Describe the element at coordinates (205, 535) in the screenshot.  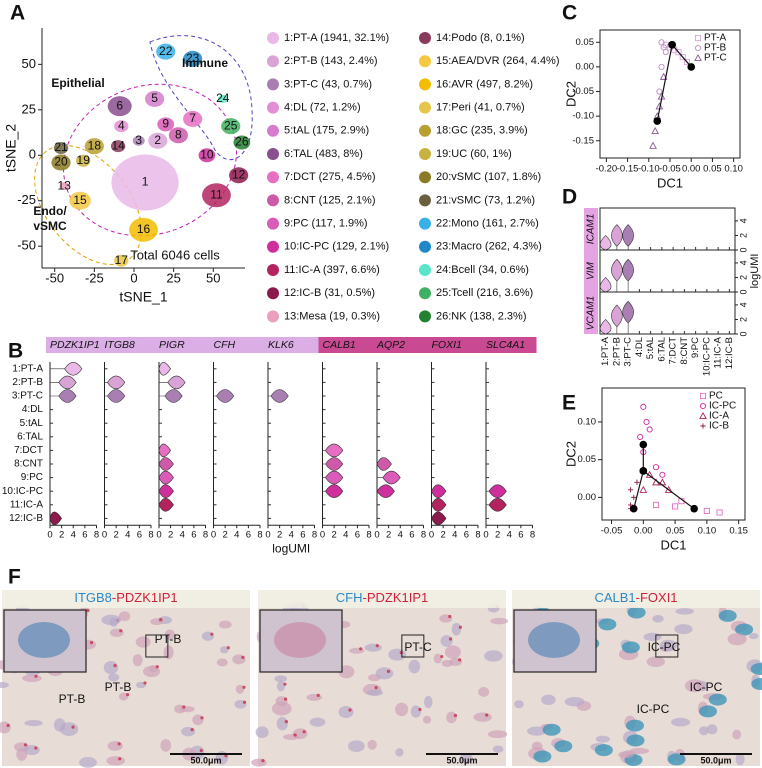
I see `x-tick-label: 8` at that location.